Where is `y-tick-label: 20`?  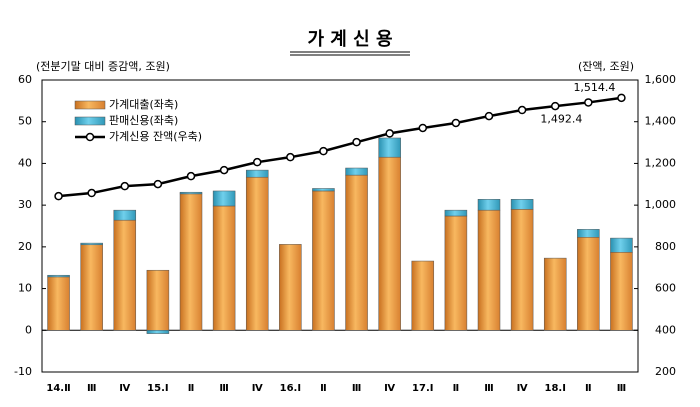 y-tick-label: 20 is located at coordinates (25, 246).